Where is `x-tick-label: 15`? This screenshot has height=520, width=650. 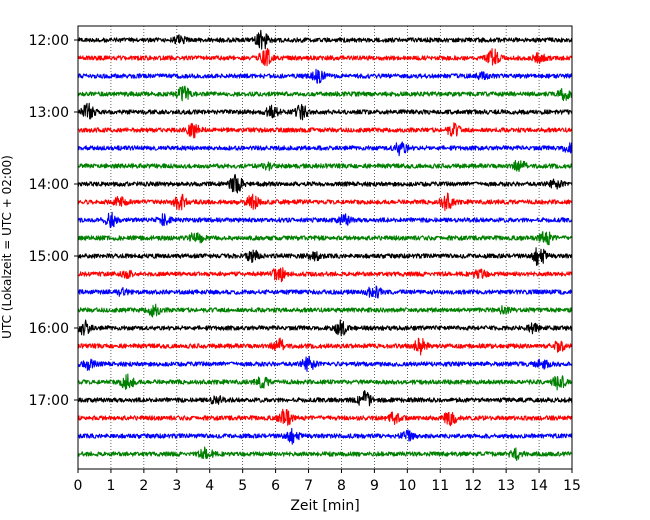 x-tick-label: 15 is located at coordinates (572, 486).